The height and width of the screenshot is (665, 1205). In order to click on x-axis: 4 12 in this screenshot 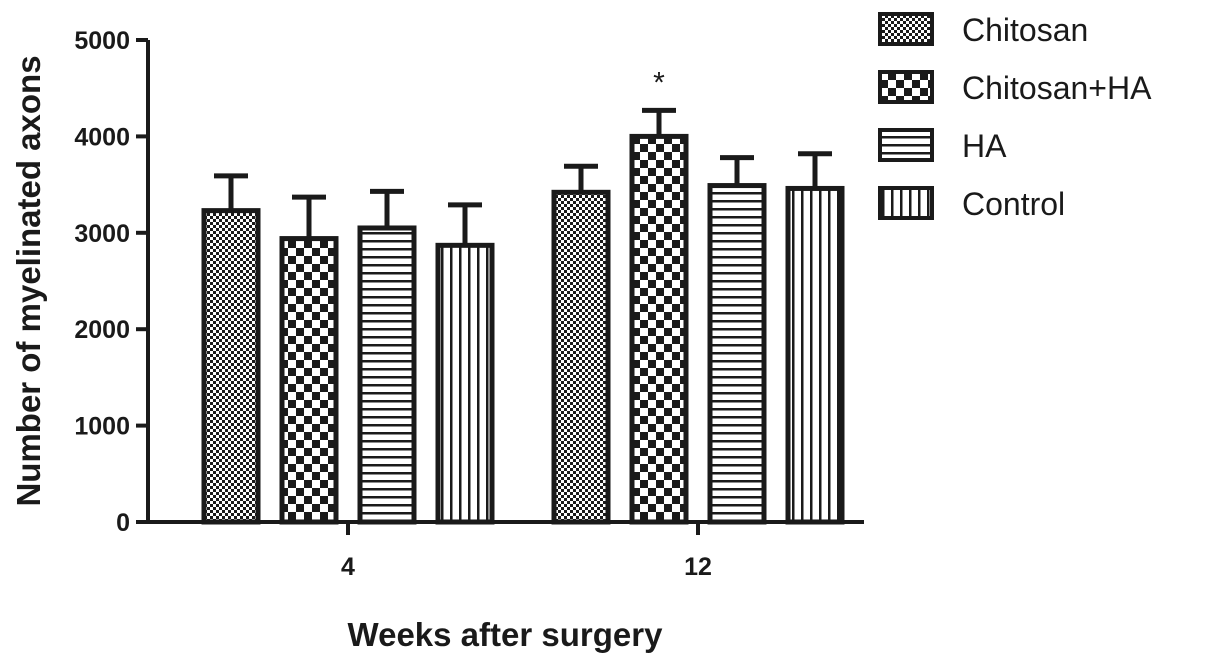, I will do `click(505, 550)`.